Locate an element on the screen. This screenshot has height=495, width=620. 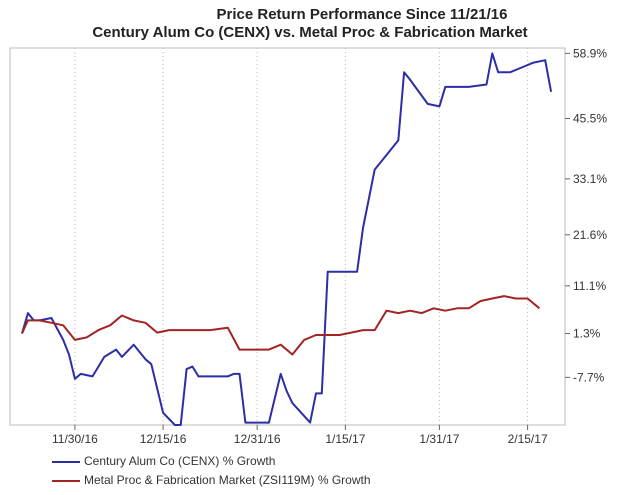
y-tick-label: 11.1% is located at coordinates (589, 286).